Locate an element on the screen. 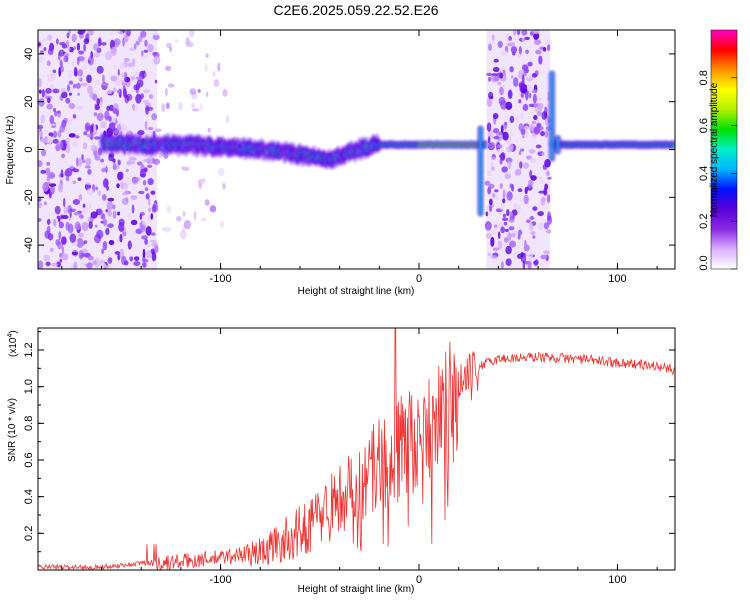 The height and width of the screenshot is (600, 750). colorbar-tick-label: 0.0 is located at coordinates (704, 262).